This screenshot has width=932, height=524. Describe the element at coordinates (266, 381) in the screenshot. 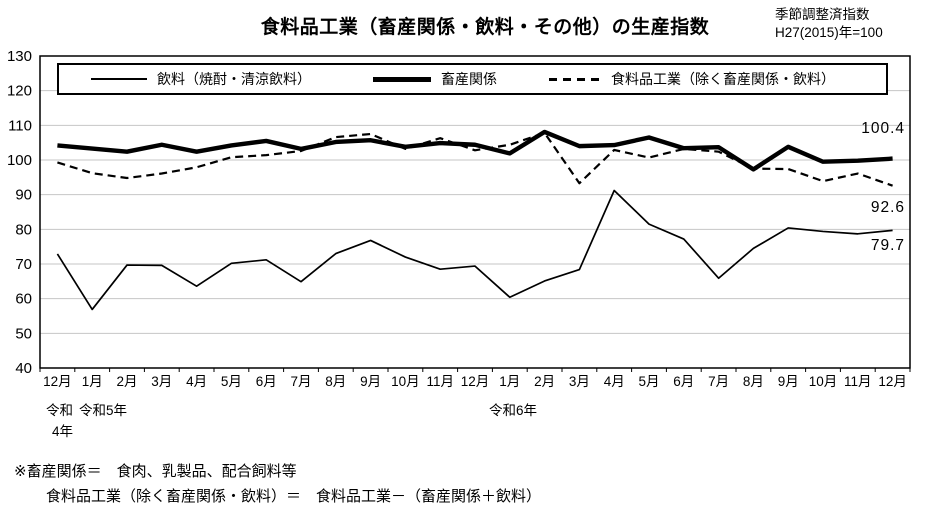

I see `x-tick-label-6: 6月` at that location.